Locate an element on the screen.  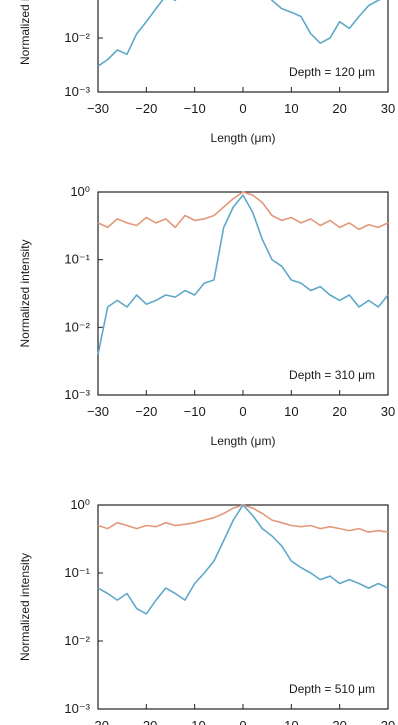
depth-label: Depth = 120 μm is located at coordinates (332, 72).